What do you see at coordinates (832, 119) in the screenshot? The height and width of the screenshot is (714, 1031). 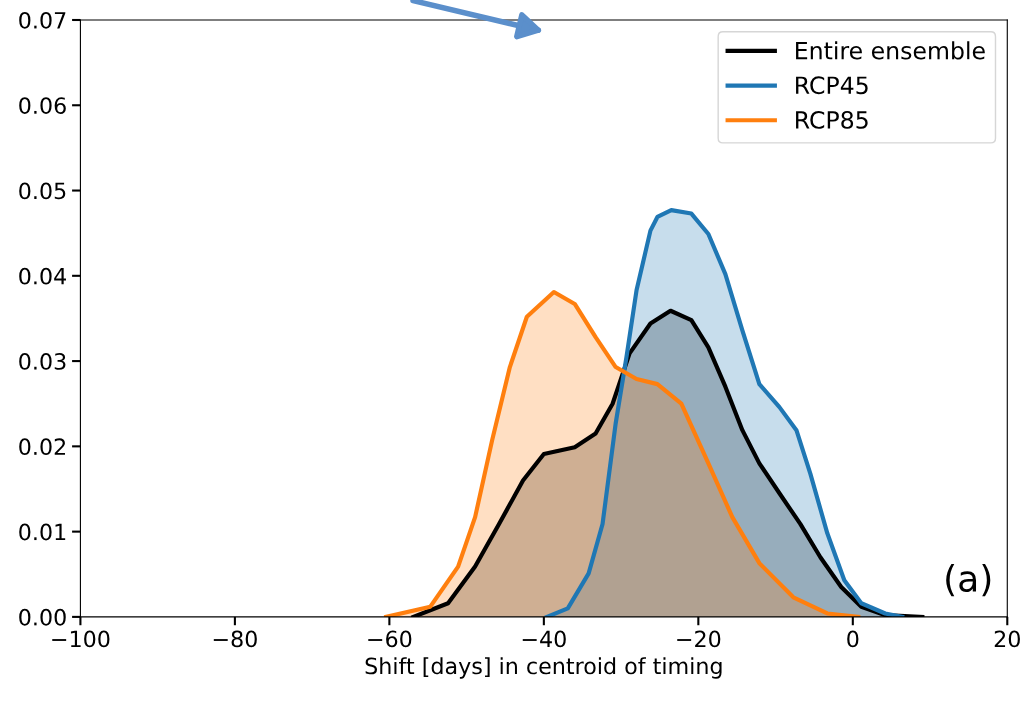 I see `legend-label: RCP85` at bounding box center [832, 119].